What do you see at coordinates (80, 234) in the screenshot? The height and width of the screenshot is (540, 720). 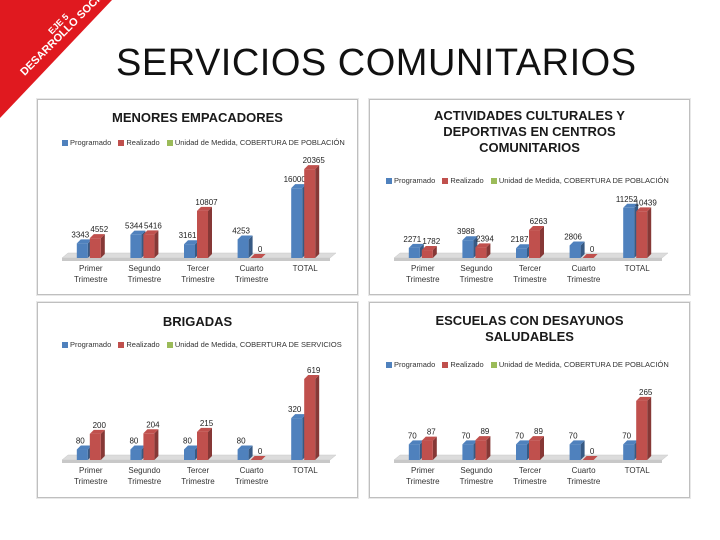 I see `data-label: 3343` at bounding box center [80, 234].